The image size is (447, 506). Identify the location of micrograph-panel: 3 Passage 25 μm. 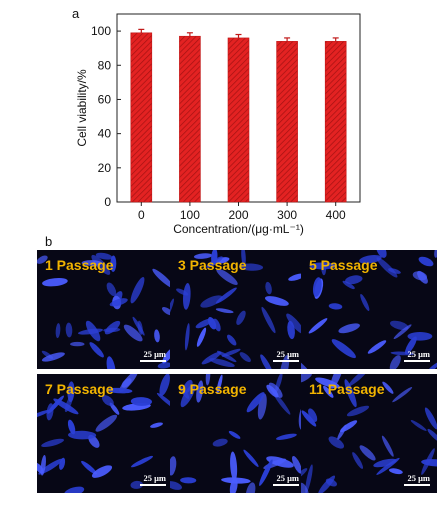
(238, 309).